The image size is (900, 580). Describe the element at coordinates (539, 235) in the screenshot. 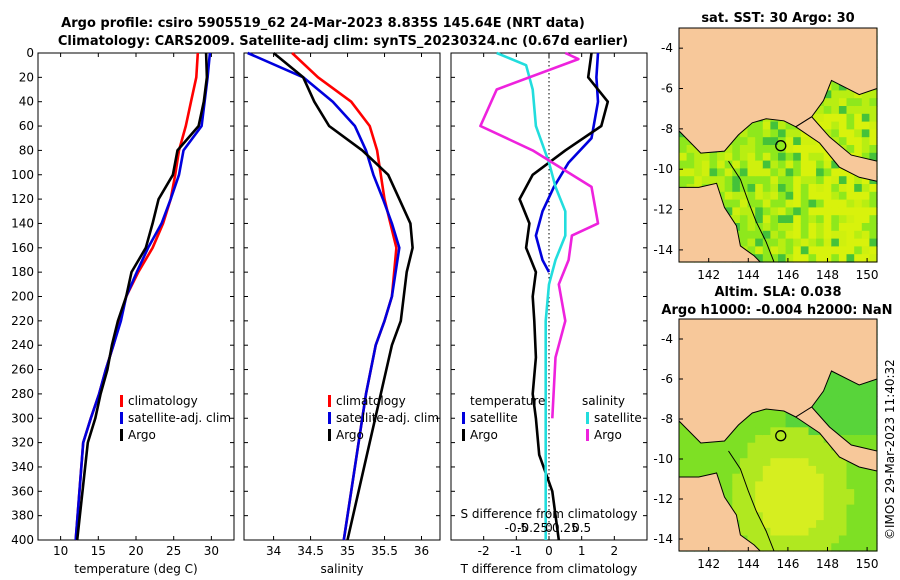

I see `differences-series-salinity-argo` at that location.